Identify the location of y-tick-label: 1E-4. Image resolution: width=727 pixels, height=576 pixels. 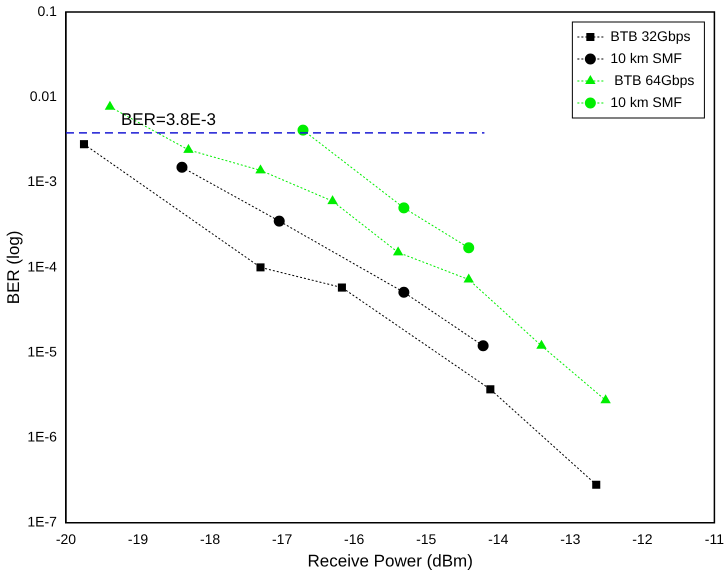
(42, 266).